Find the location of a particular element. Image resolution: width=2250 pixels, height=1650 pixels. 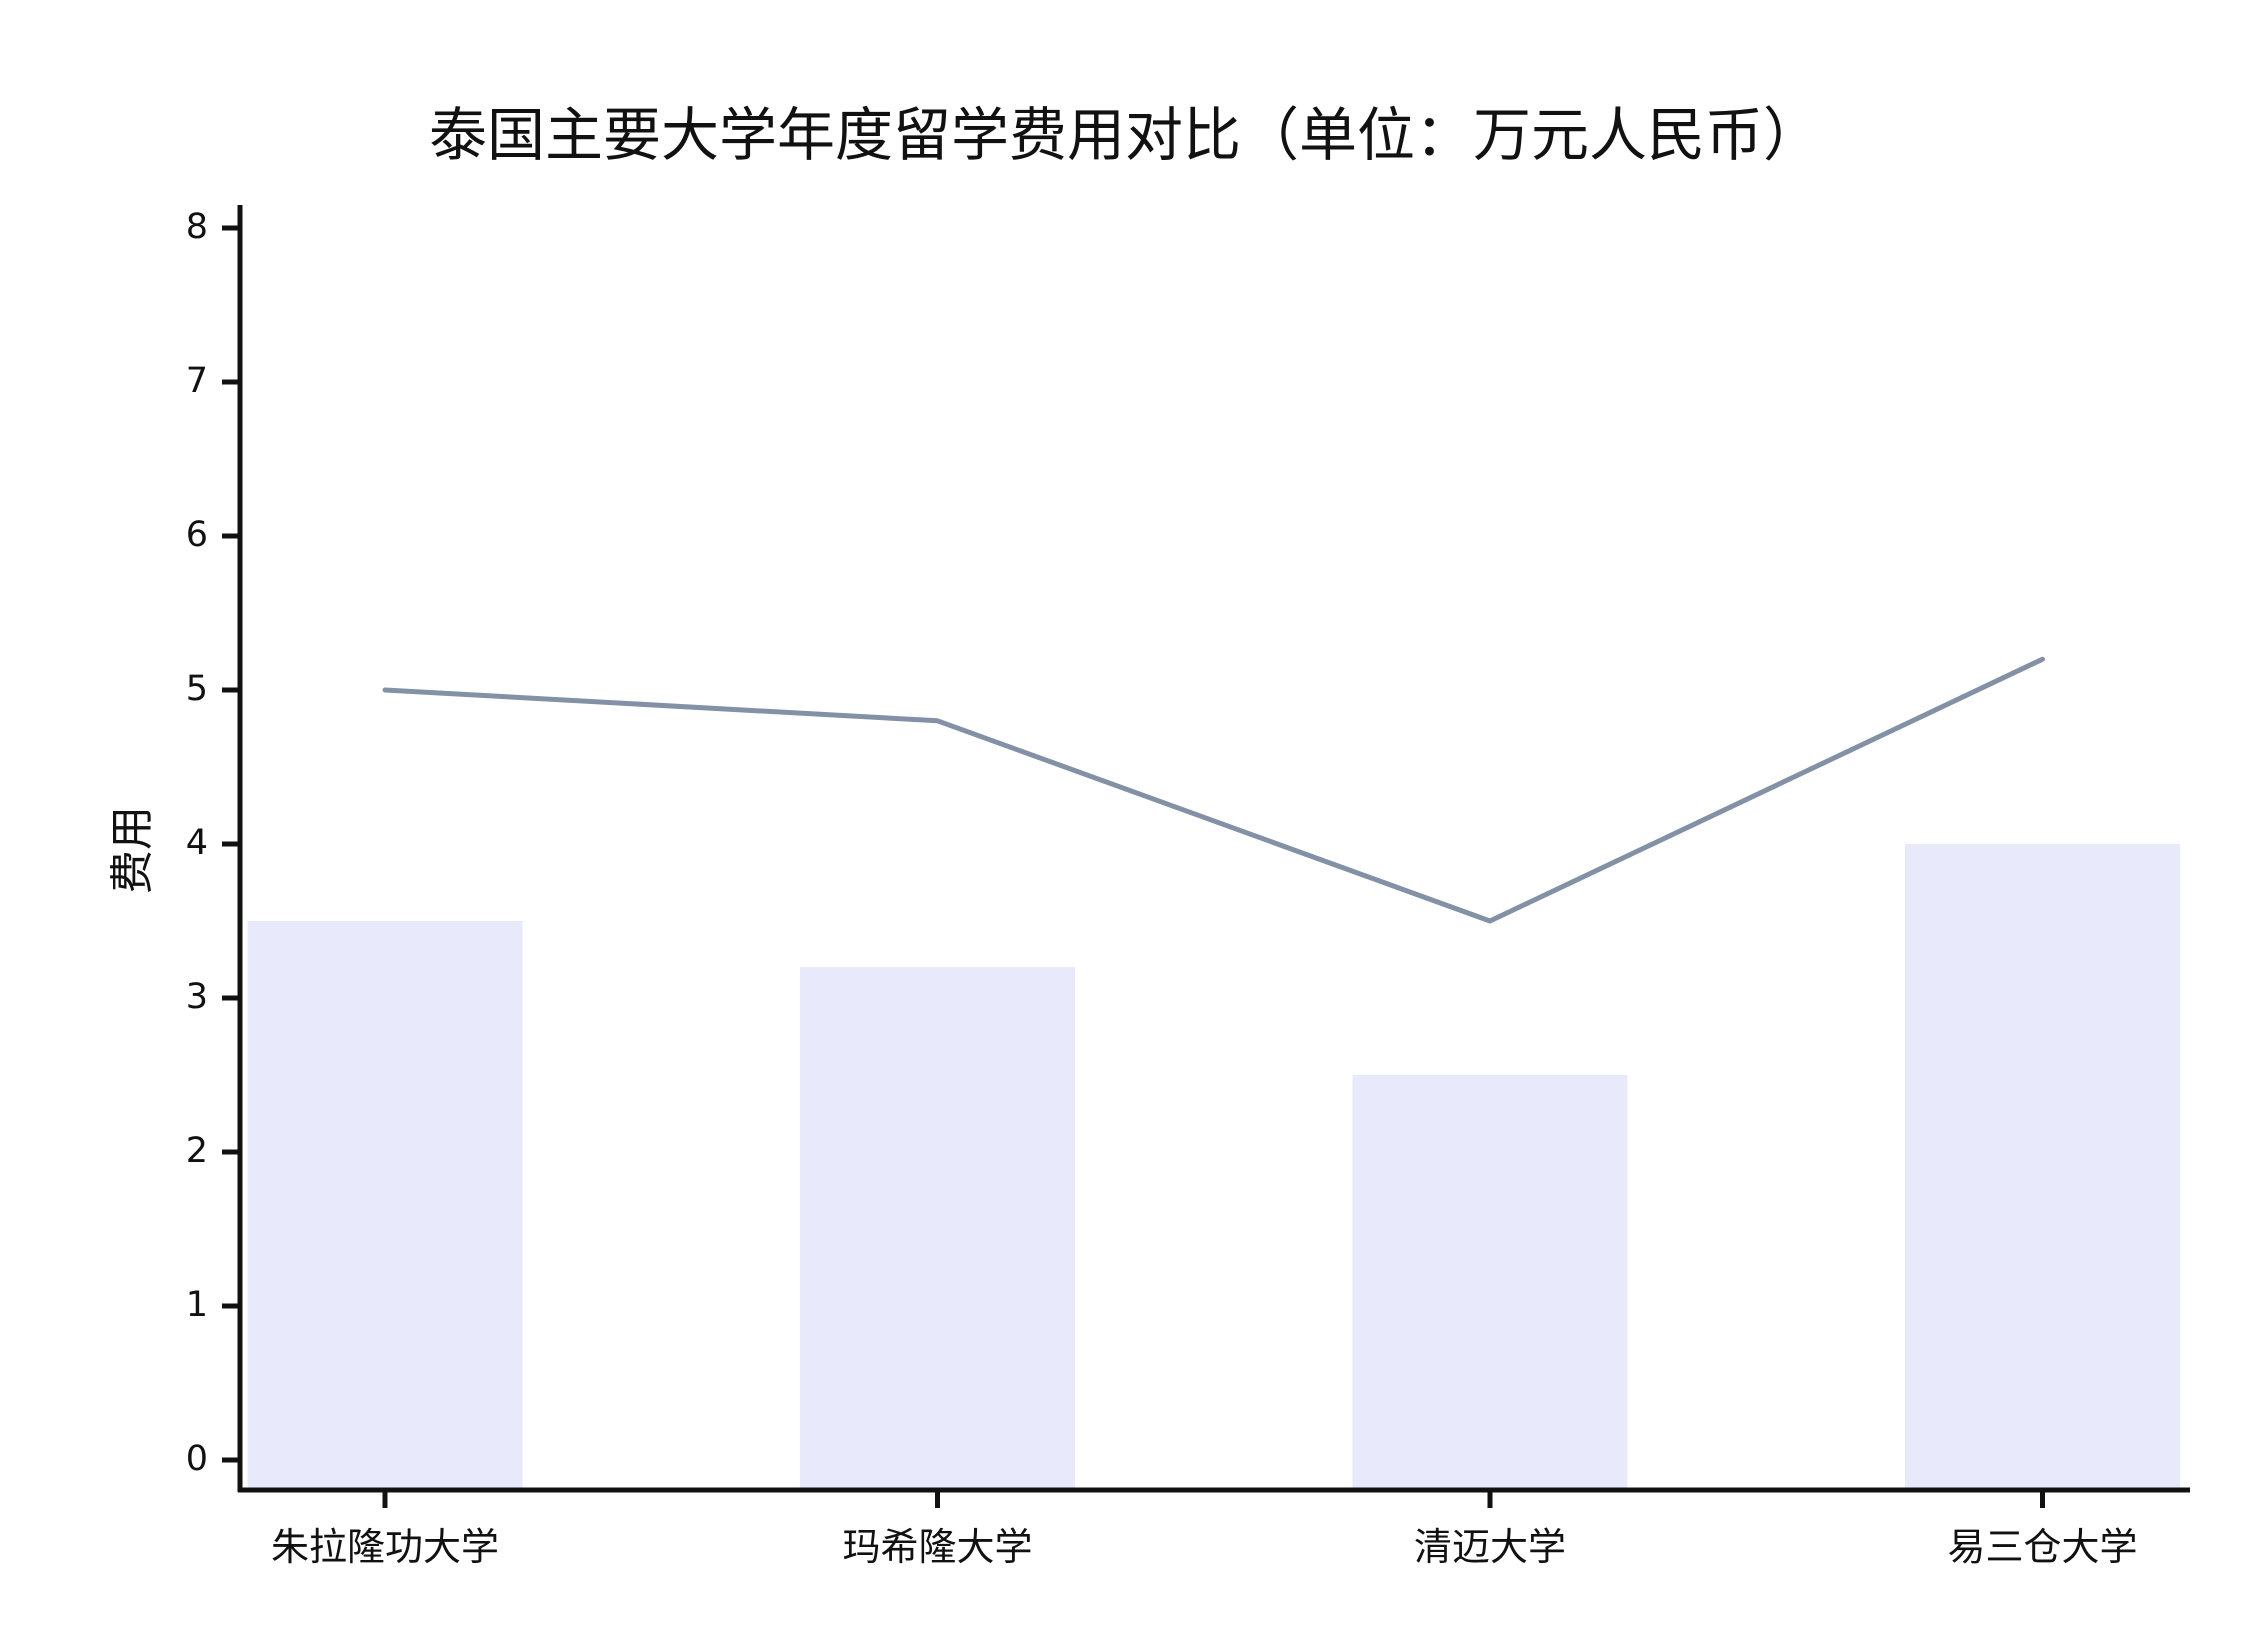

y-tick-label-6: 6 is located at coordinates (197, 535).